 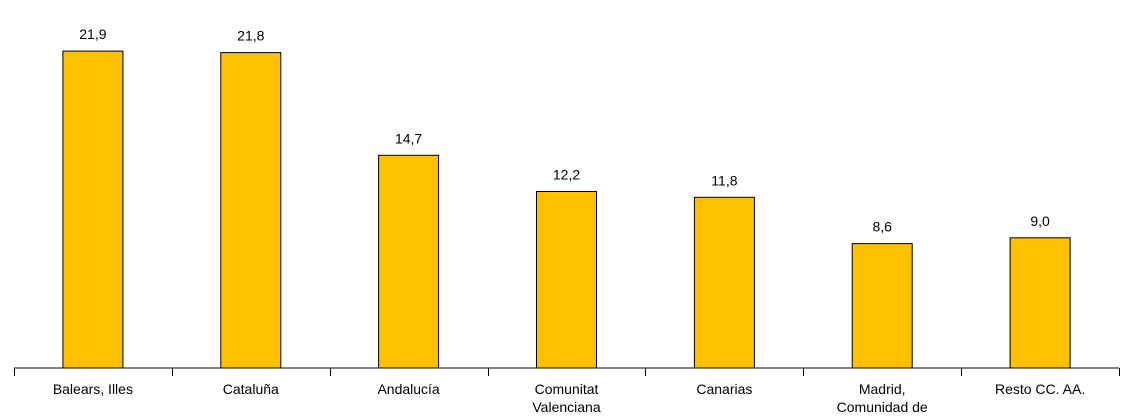 I want to click on x-tick-label-line: Cataluña, so click(x=251, y=389).